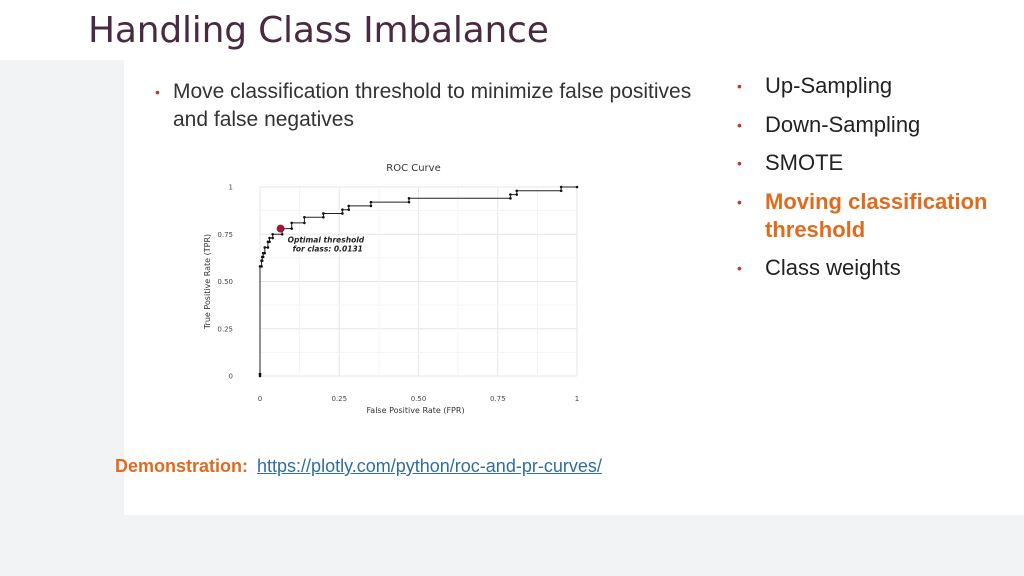  What do you see at coordinates (879, 163) in the screenshot?
I see `technique-item: • SMOTE` at bounding box center [879, 163].